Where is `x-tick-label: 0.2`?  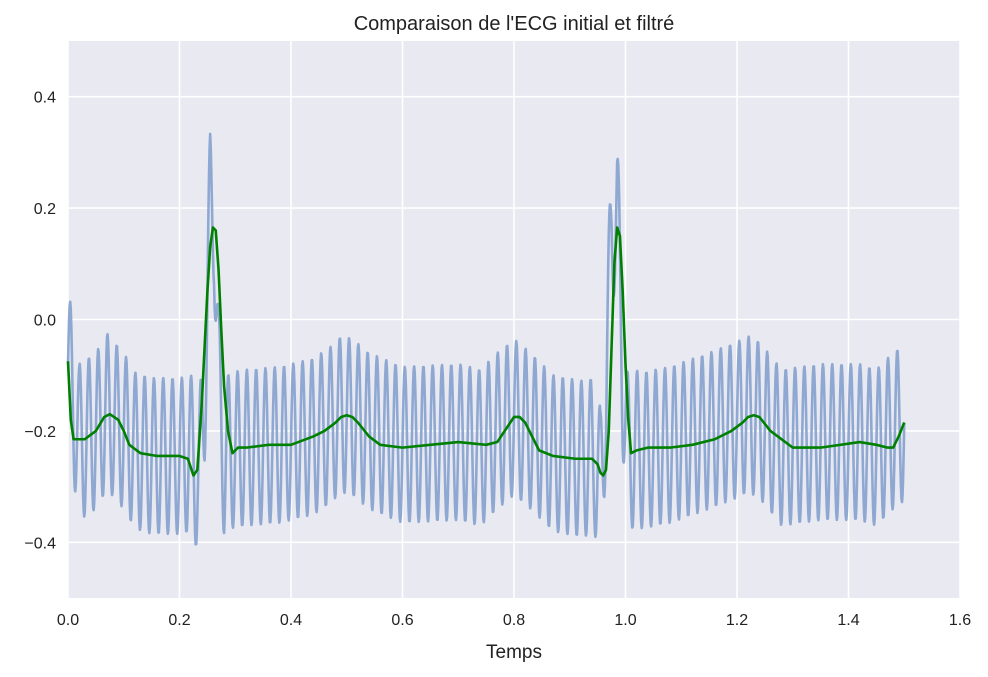
x-tick-label: 0.2 is located at coordinates (179, 620).